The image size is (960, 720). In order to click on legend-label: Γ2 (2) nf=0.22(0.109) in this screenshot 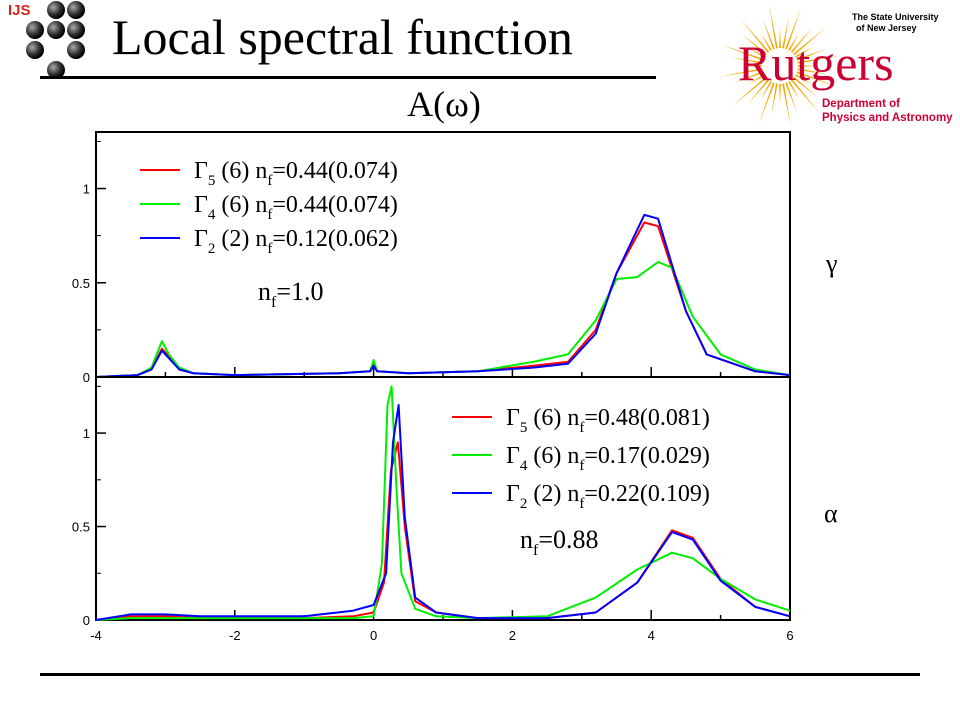, I will do `click(608, 496)`.